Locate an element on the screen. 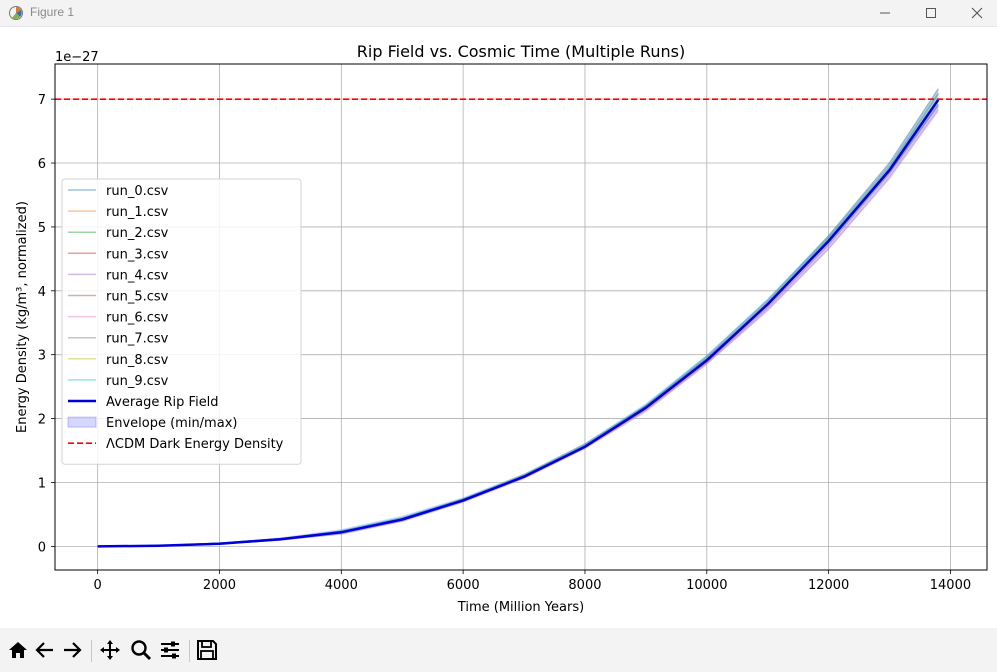 This screenshot has height=672, width=997. legend-box is located at coordinates (181, 321).